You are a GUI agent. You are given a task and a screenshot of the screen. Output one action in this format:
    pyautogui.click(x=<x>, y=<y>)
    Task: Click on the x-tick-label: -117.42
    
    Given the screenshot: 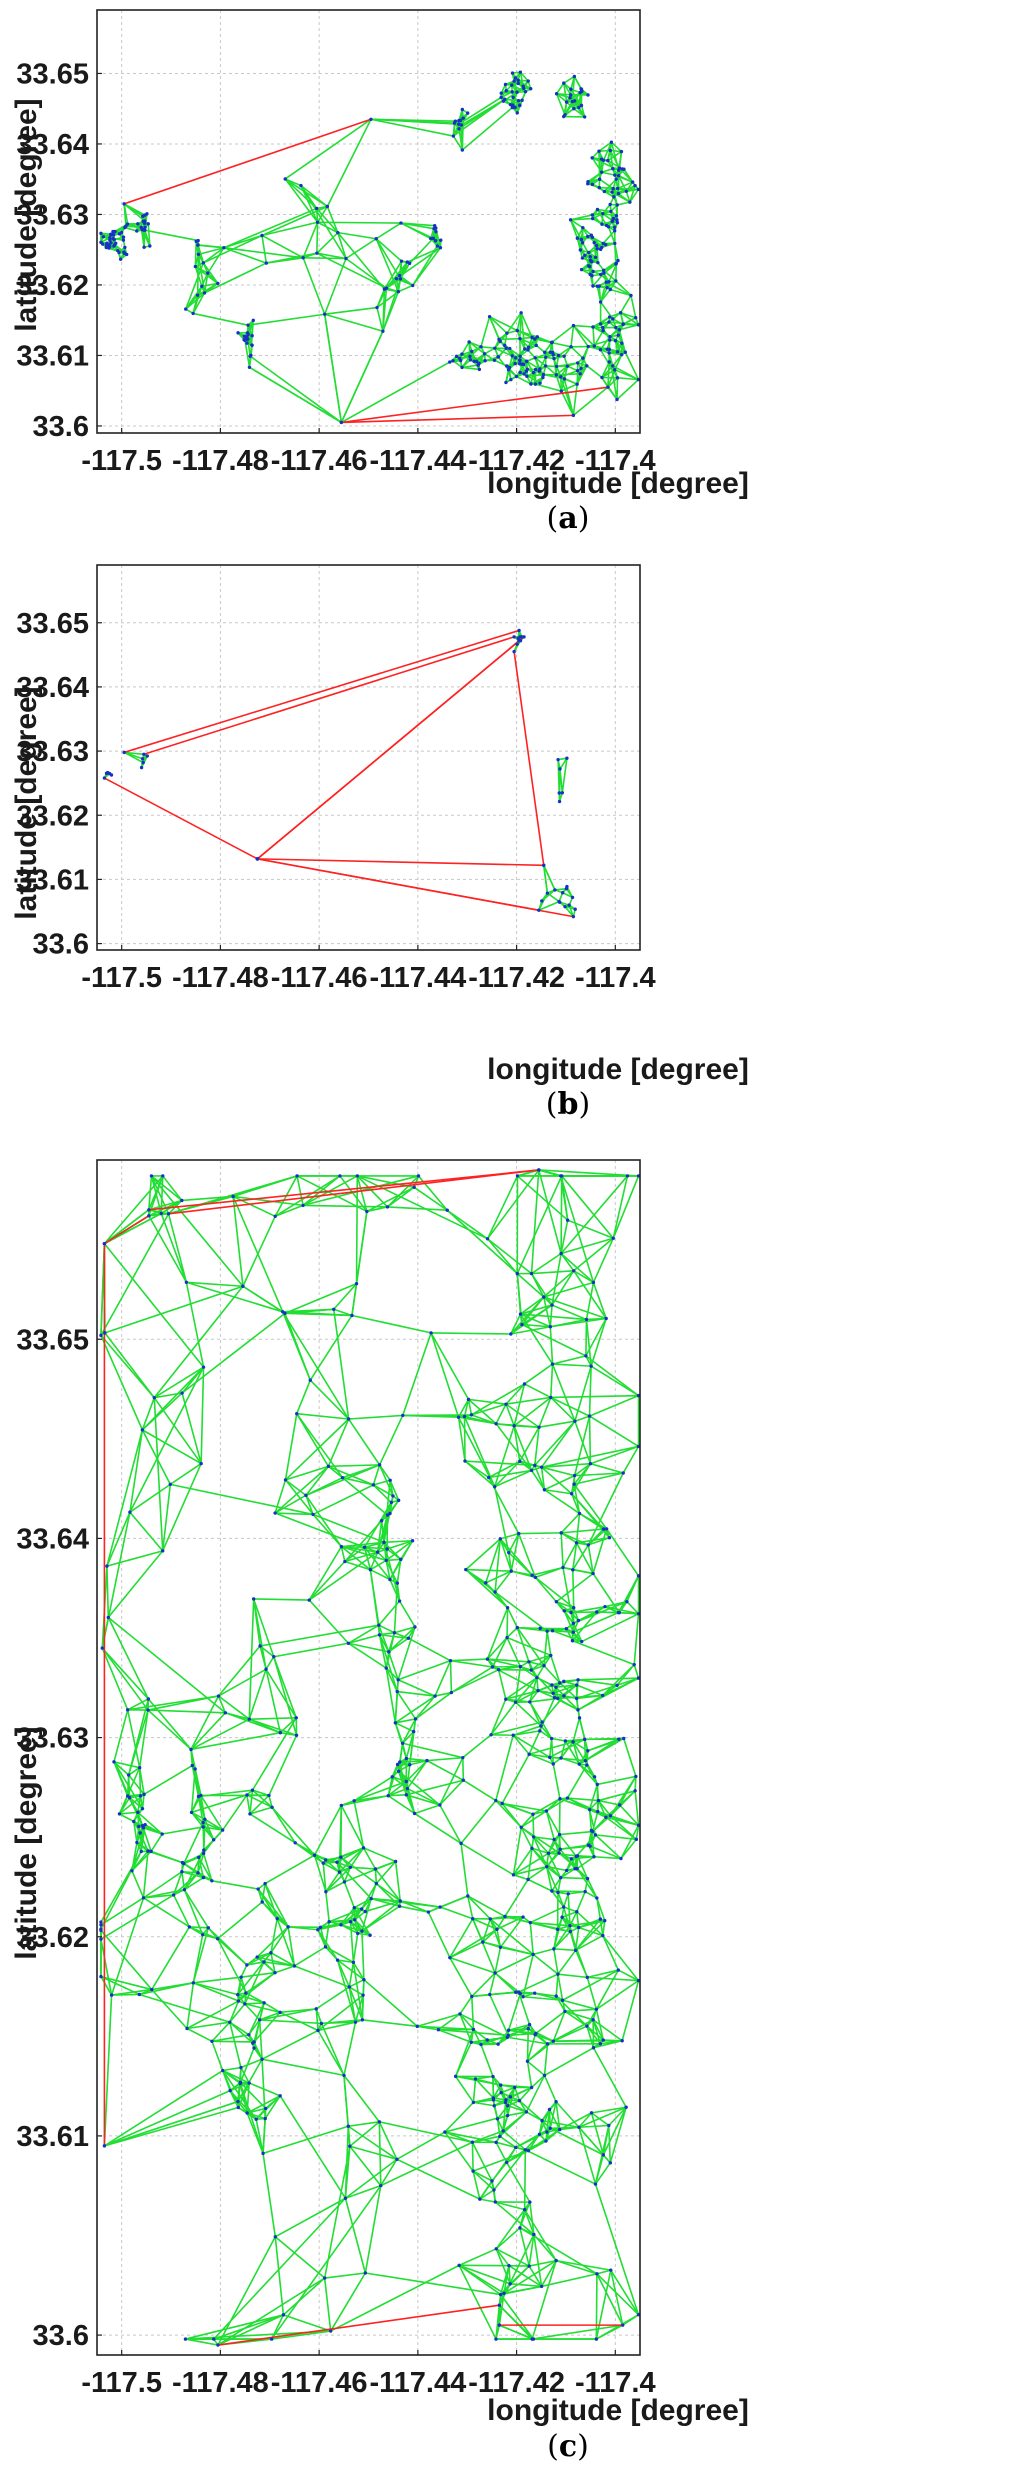 What is the action you would take?
    pyautogui.click(x=516, y=978)
    